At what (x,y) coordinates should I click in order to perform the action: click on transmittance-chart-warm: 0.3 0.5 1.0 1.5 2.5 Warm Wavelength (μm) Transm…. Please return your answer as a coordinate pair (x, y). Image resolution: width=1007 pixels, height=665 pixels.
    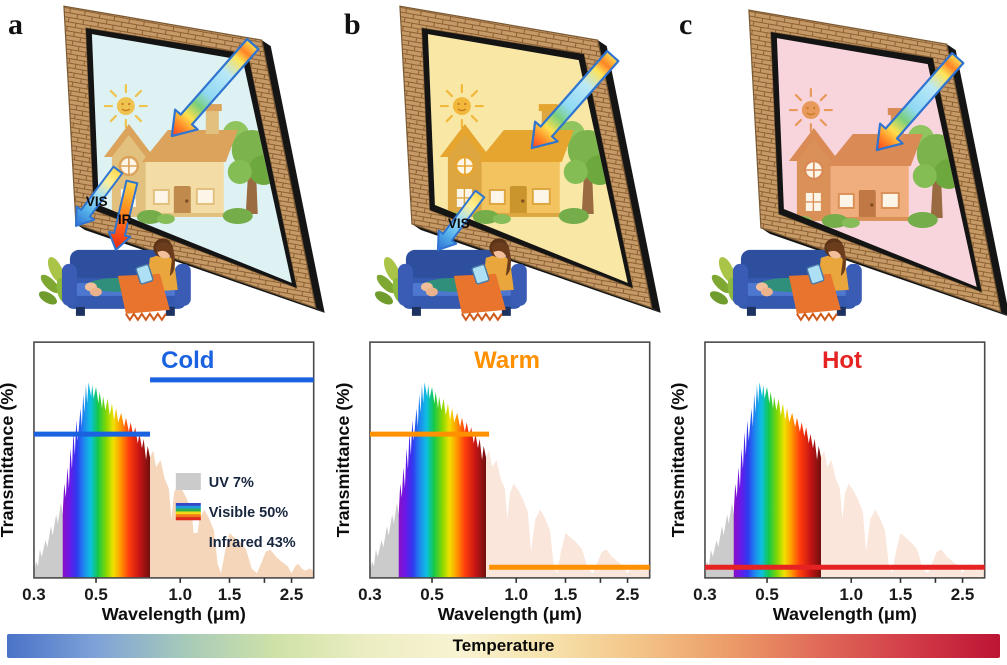
    Looking at the image, I should click on (493, 482).